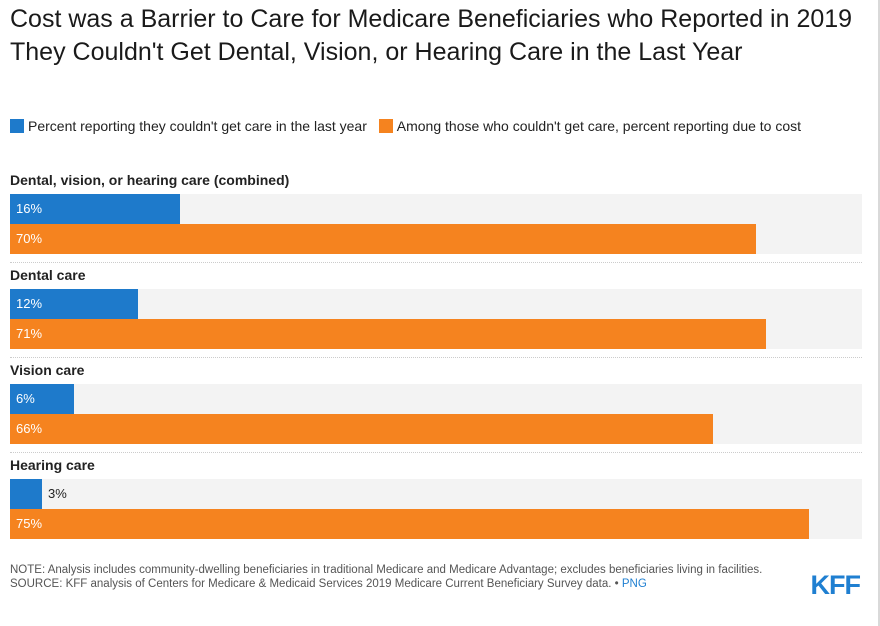  Describe the element at coordinates (436, 209) in the screenshot. I see `bar-track: 16%` at that location.